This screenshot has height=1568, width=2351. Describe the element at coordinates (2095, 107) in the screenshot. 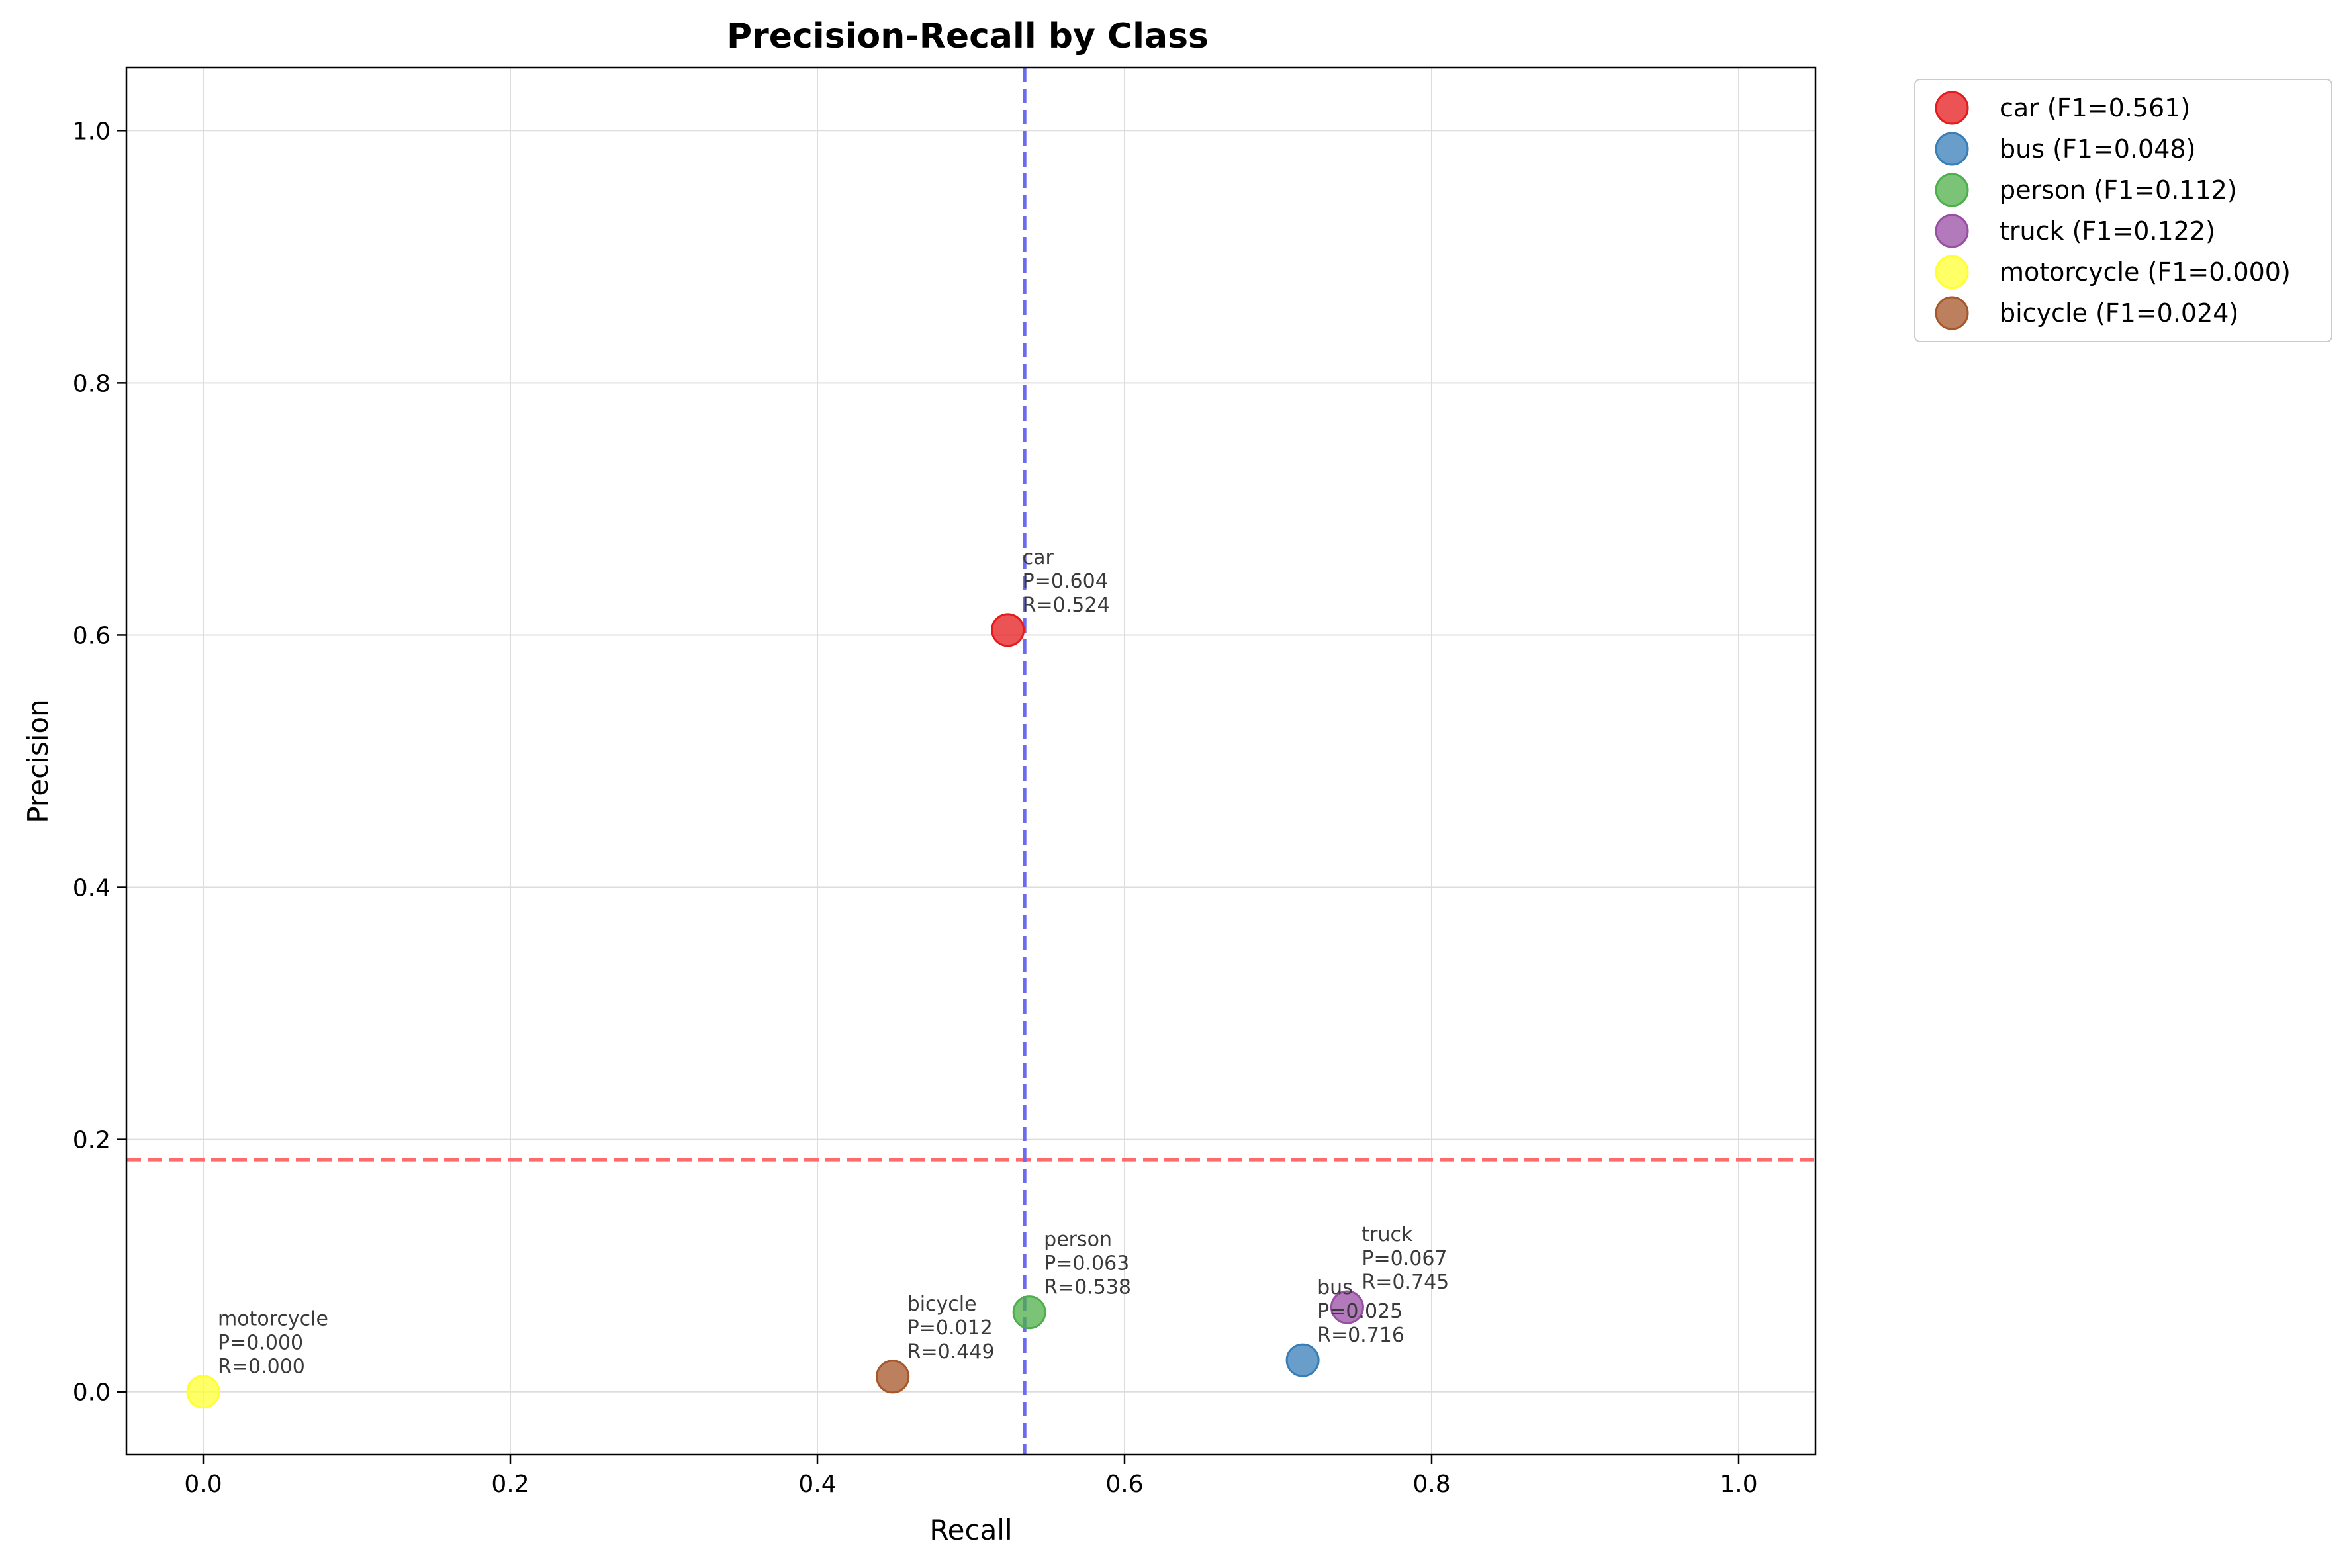

I see `legend-entry-label: car (F1=0.561)` at that location.